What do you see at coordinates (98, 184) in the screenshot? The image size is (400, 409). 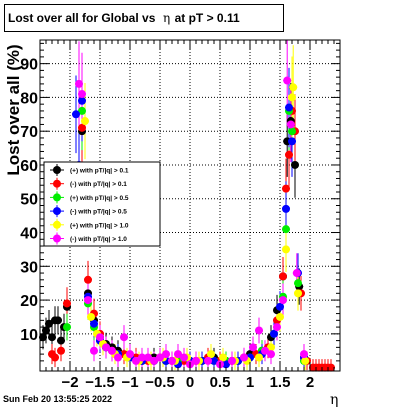 I see `legend-label: (-) with pT/|q| > 0.1` at bounding box center [98, 184].